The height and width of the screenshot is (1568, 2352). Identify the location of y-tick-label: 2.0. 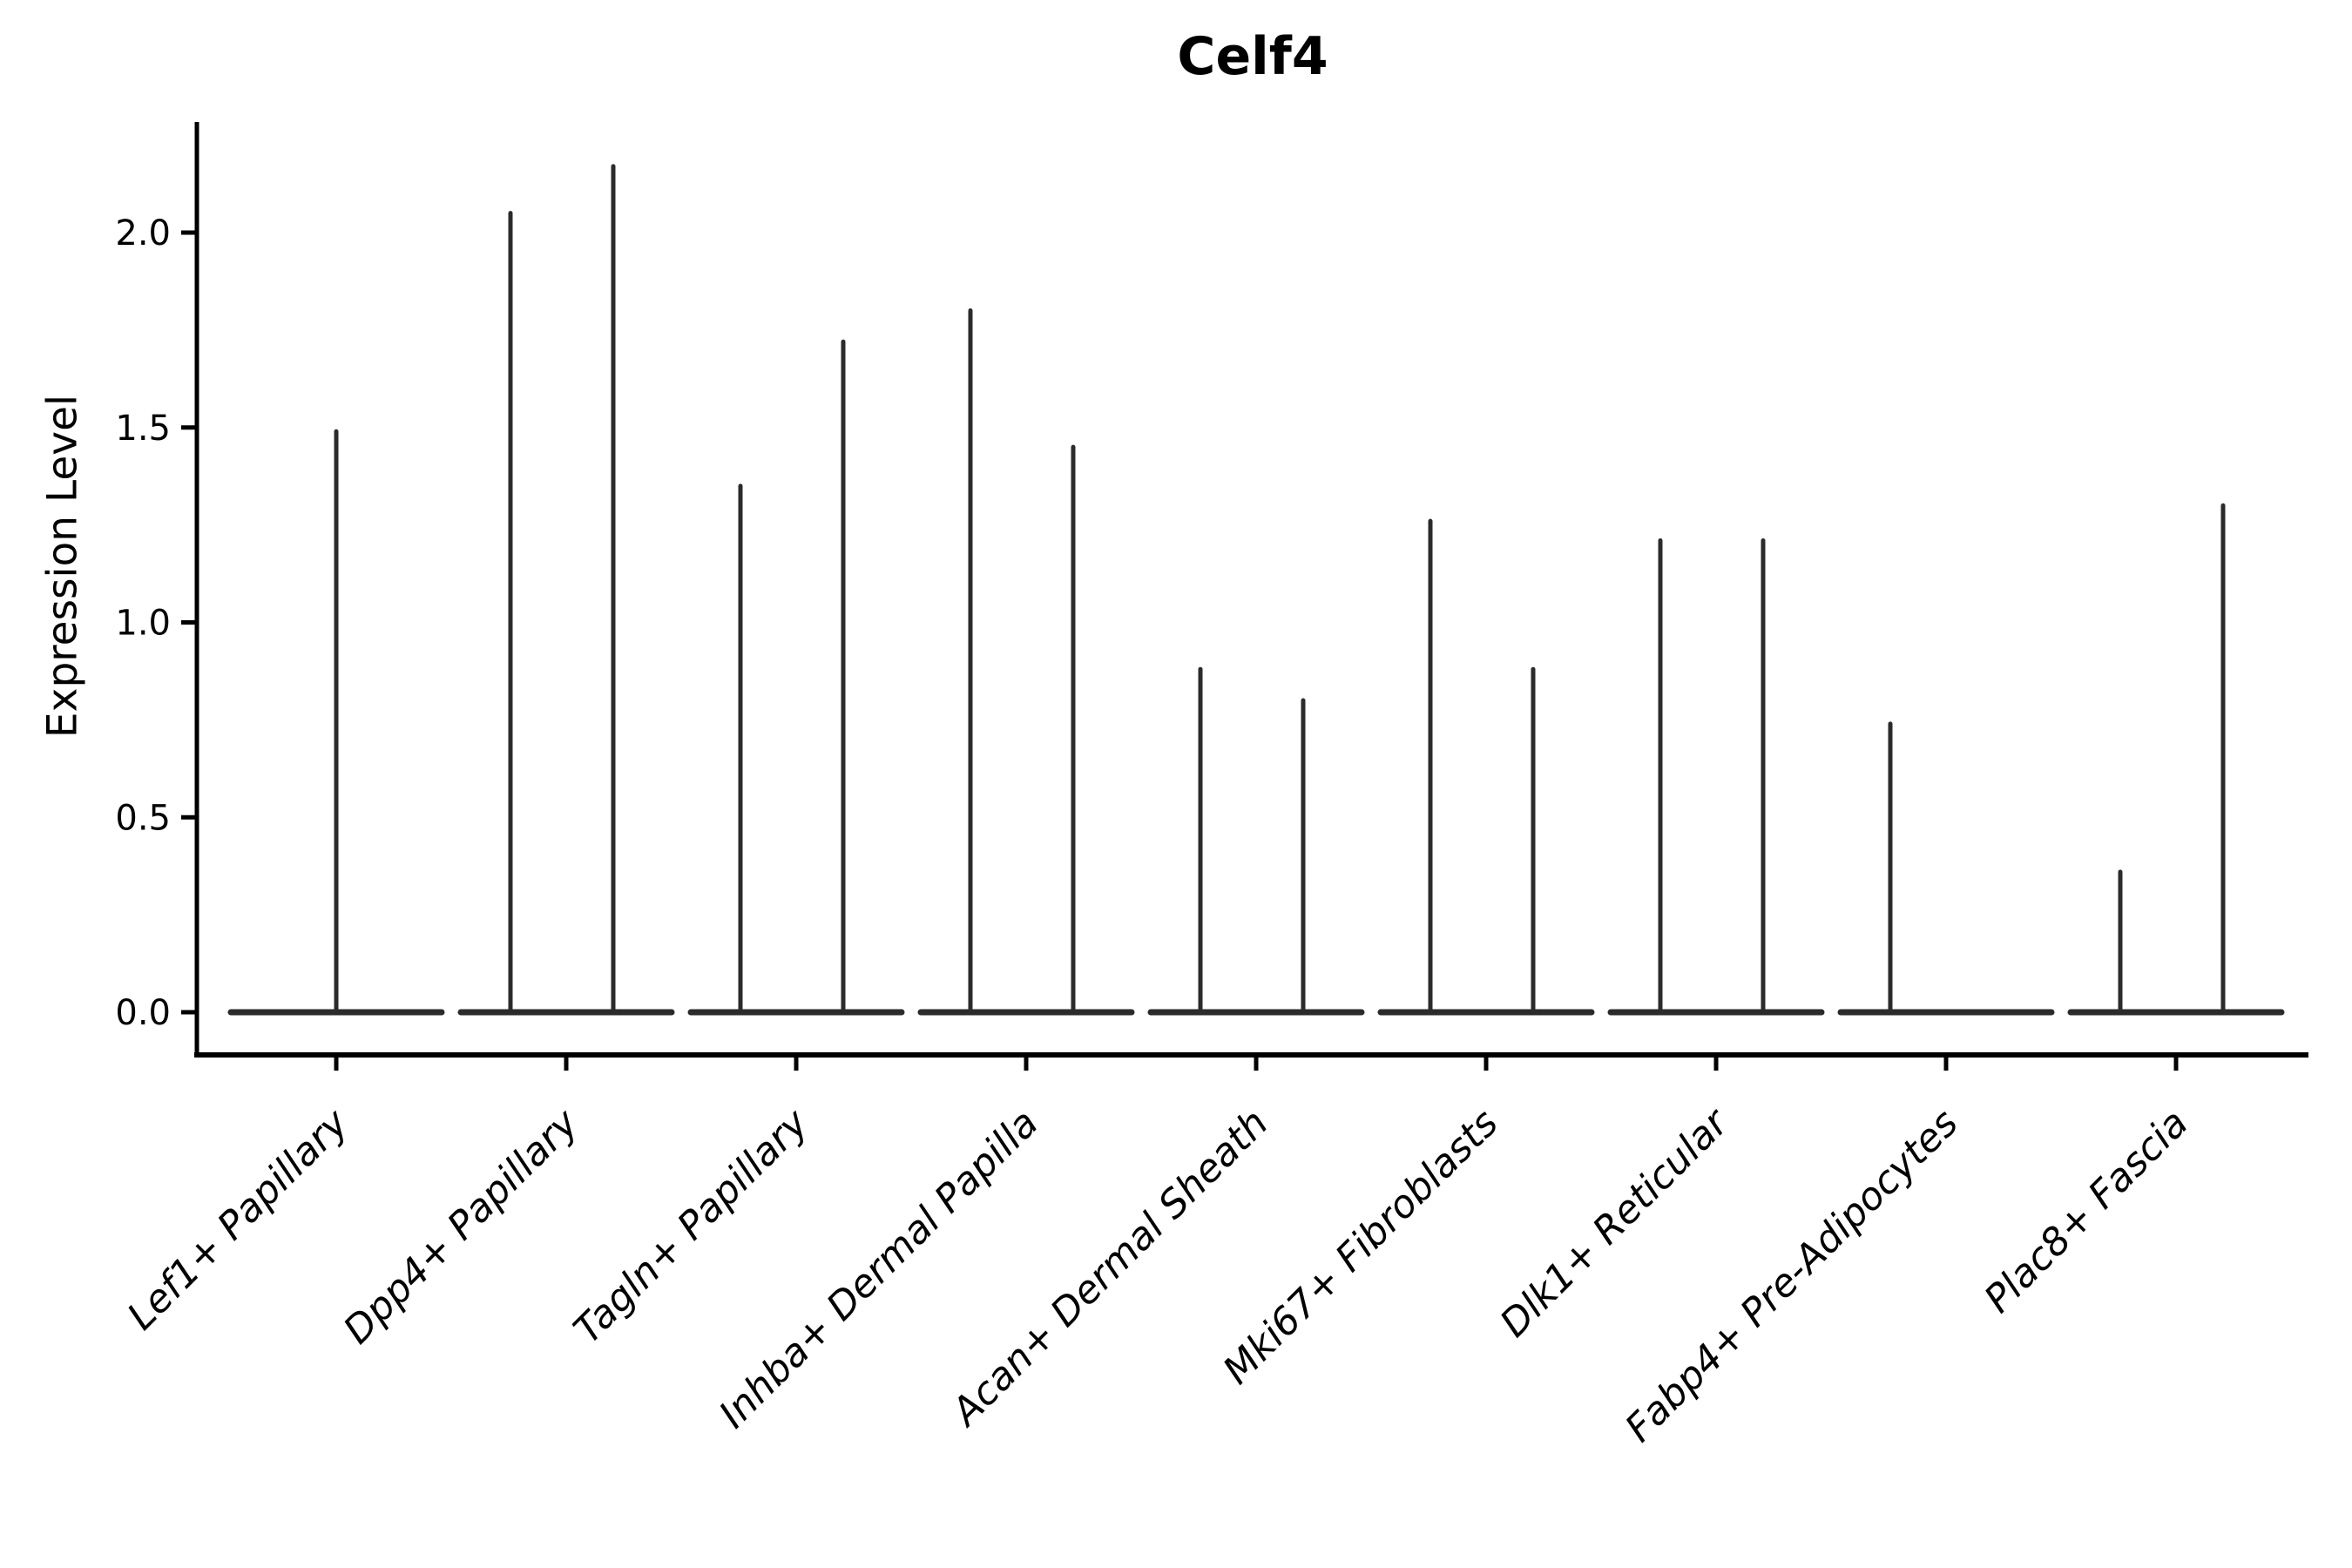
(143, 233).